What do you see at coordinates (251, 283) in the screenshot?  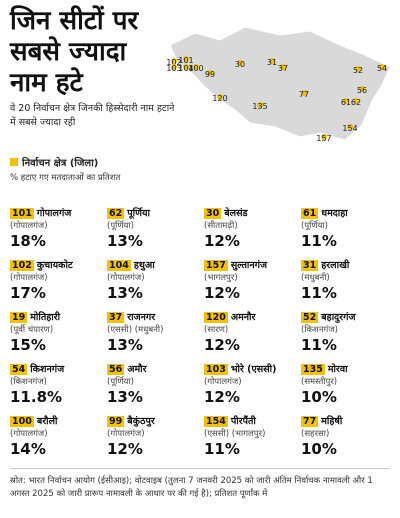 I see `entry: 157 सुल्तानगंज (भागलपुर) 12%` at bounding box center [251, 283].